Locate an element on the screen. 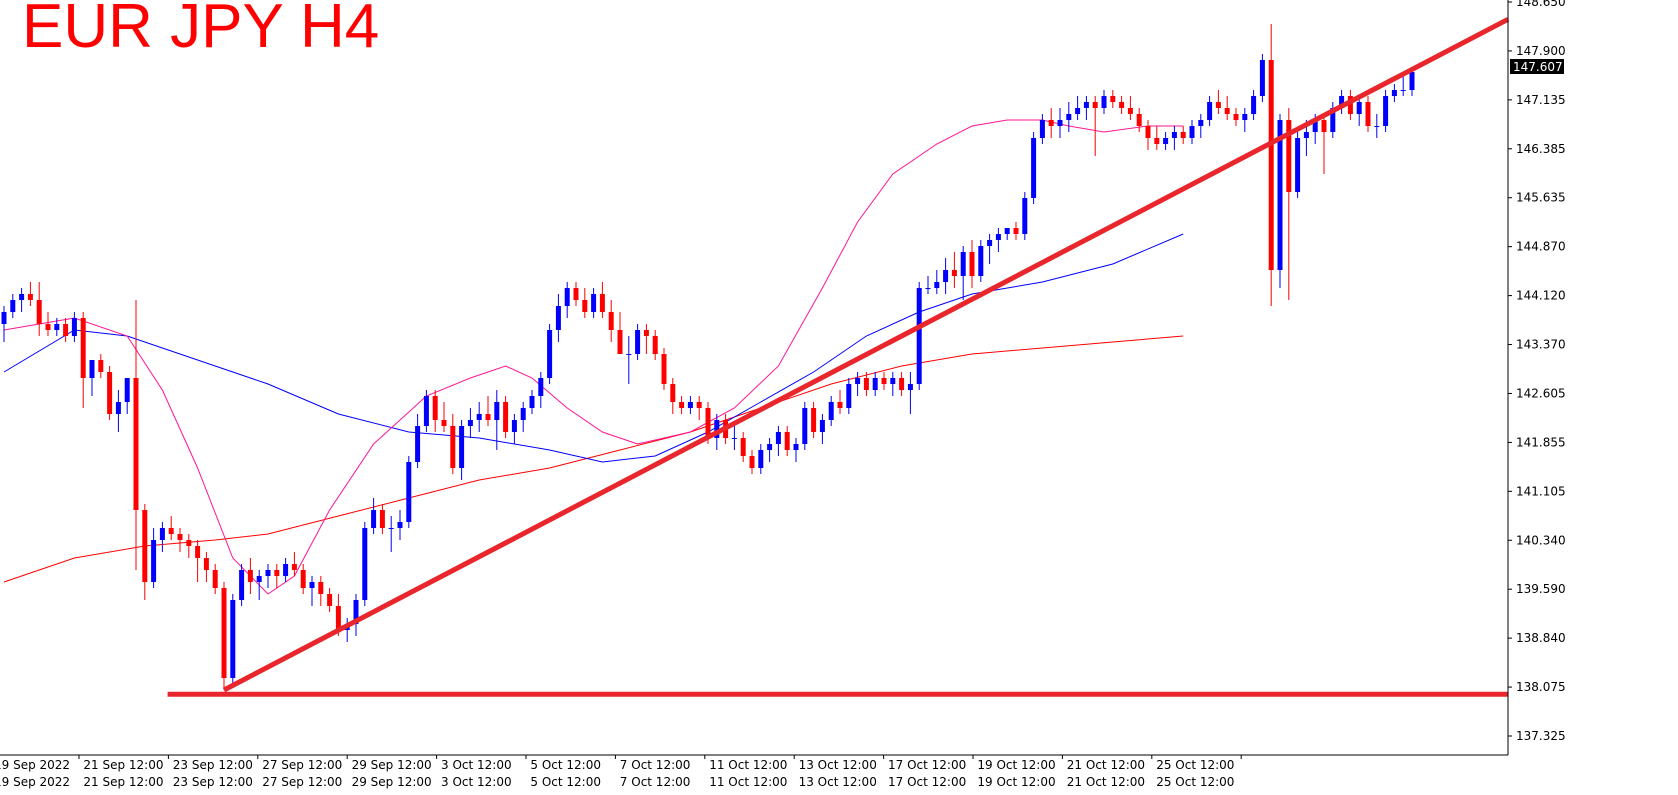 Image resolution: width=1678 pixels, height=795 pixels. y-tick-label: 137.325 is located at coordinates (1541, 736).